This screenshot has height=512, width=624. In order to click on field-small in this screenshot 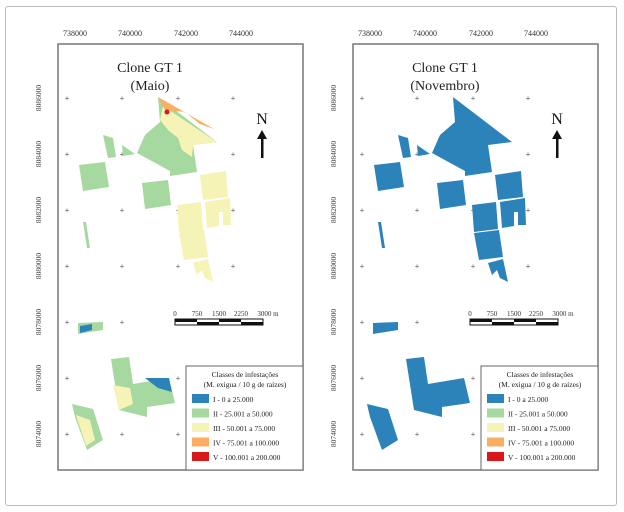, I will do `click(385, 328)`.